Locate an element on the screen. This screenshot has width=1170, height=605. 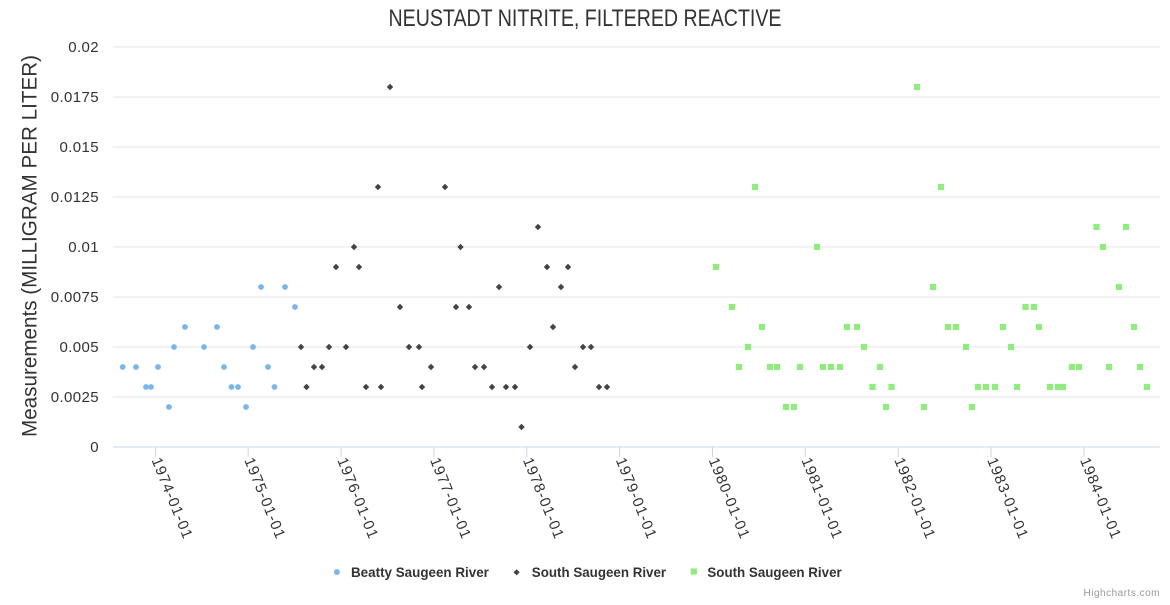
svg-text: 0.0125 is located at coordinates (75, 197).